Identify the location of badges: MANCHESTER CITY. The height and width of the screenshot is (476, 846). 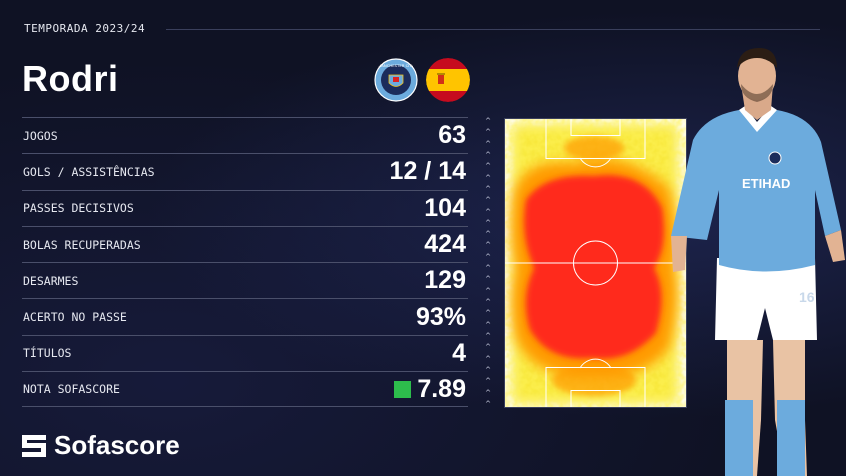
(422, 80).